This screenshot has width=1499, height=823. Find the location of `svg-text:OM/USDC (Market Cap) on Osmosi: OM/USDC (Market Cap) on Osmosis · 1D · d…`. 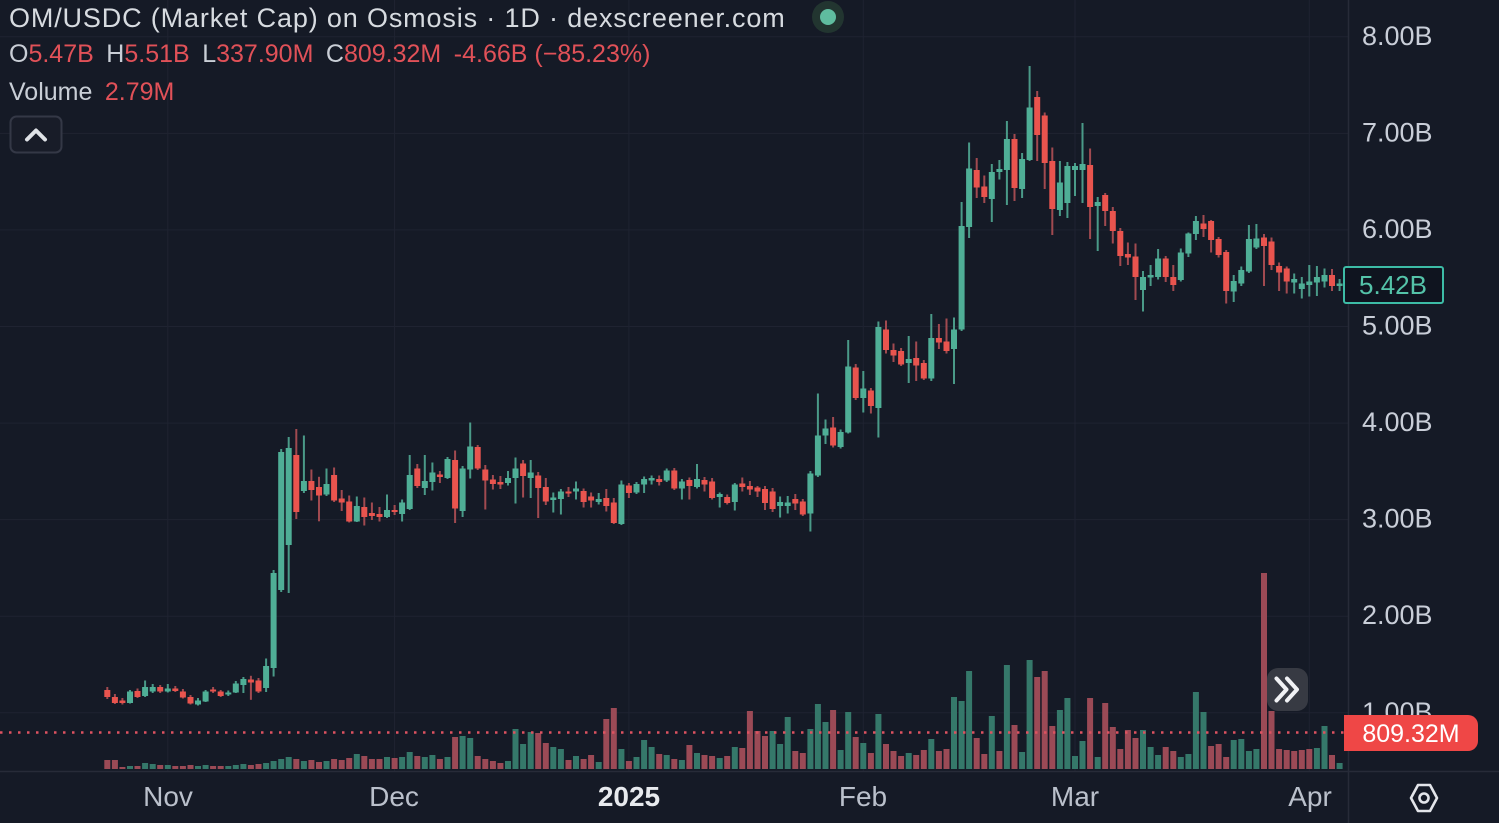

svg-text:OM/USDC (Market Cap) on Osmosi: OM/USDC (Market Cap) on Osmosis · 1D · d… is located at coordinates (397, 18).